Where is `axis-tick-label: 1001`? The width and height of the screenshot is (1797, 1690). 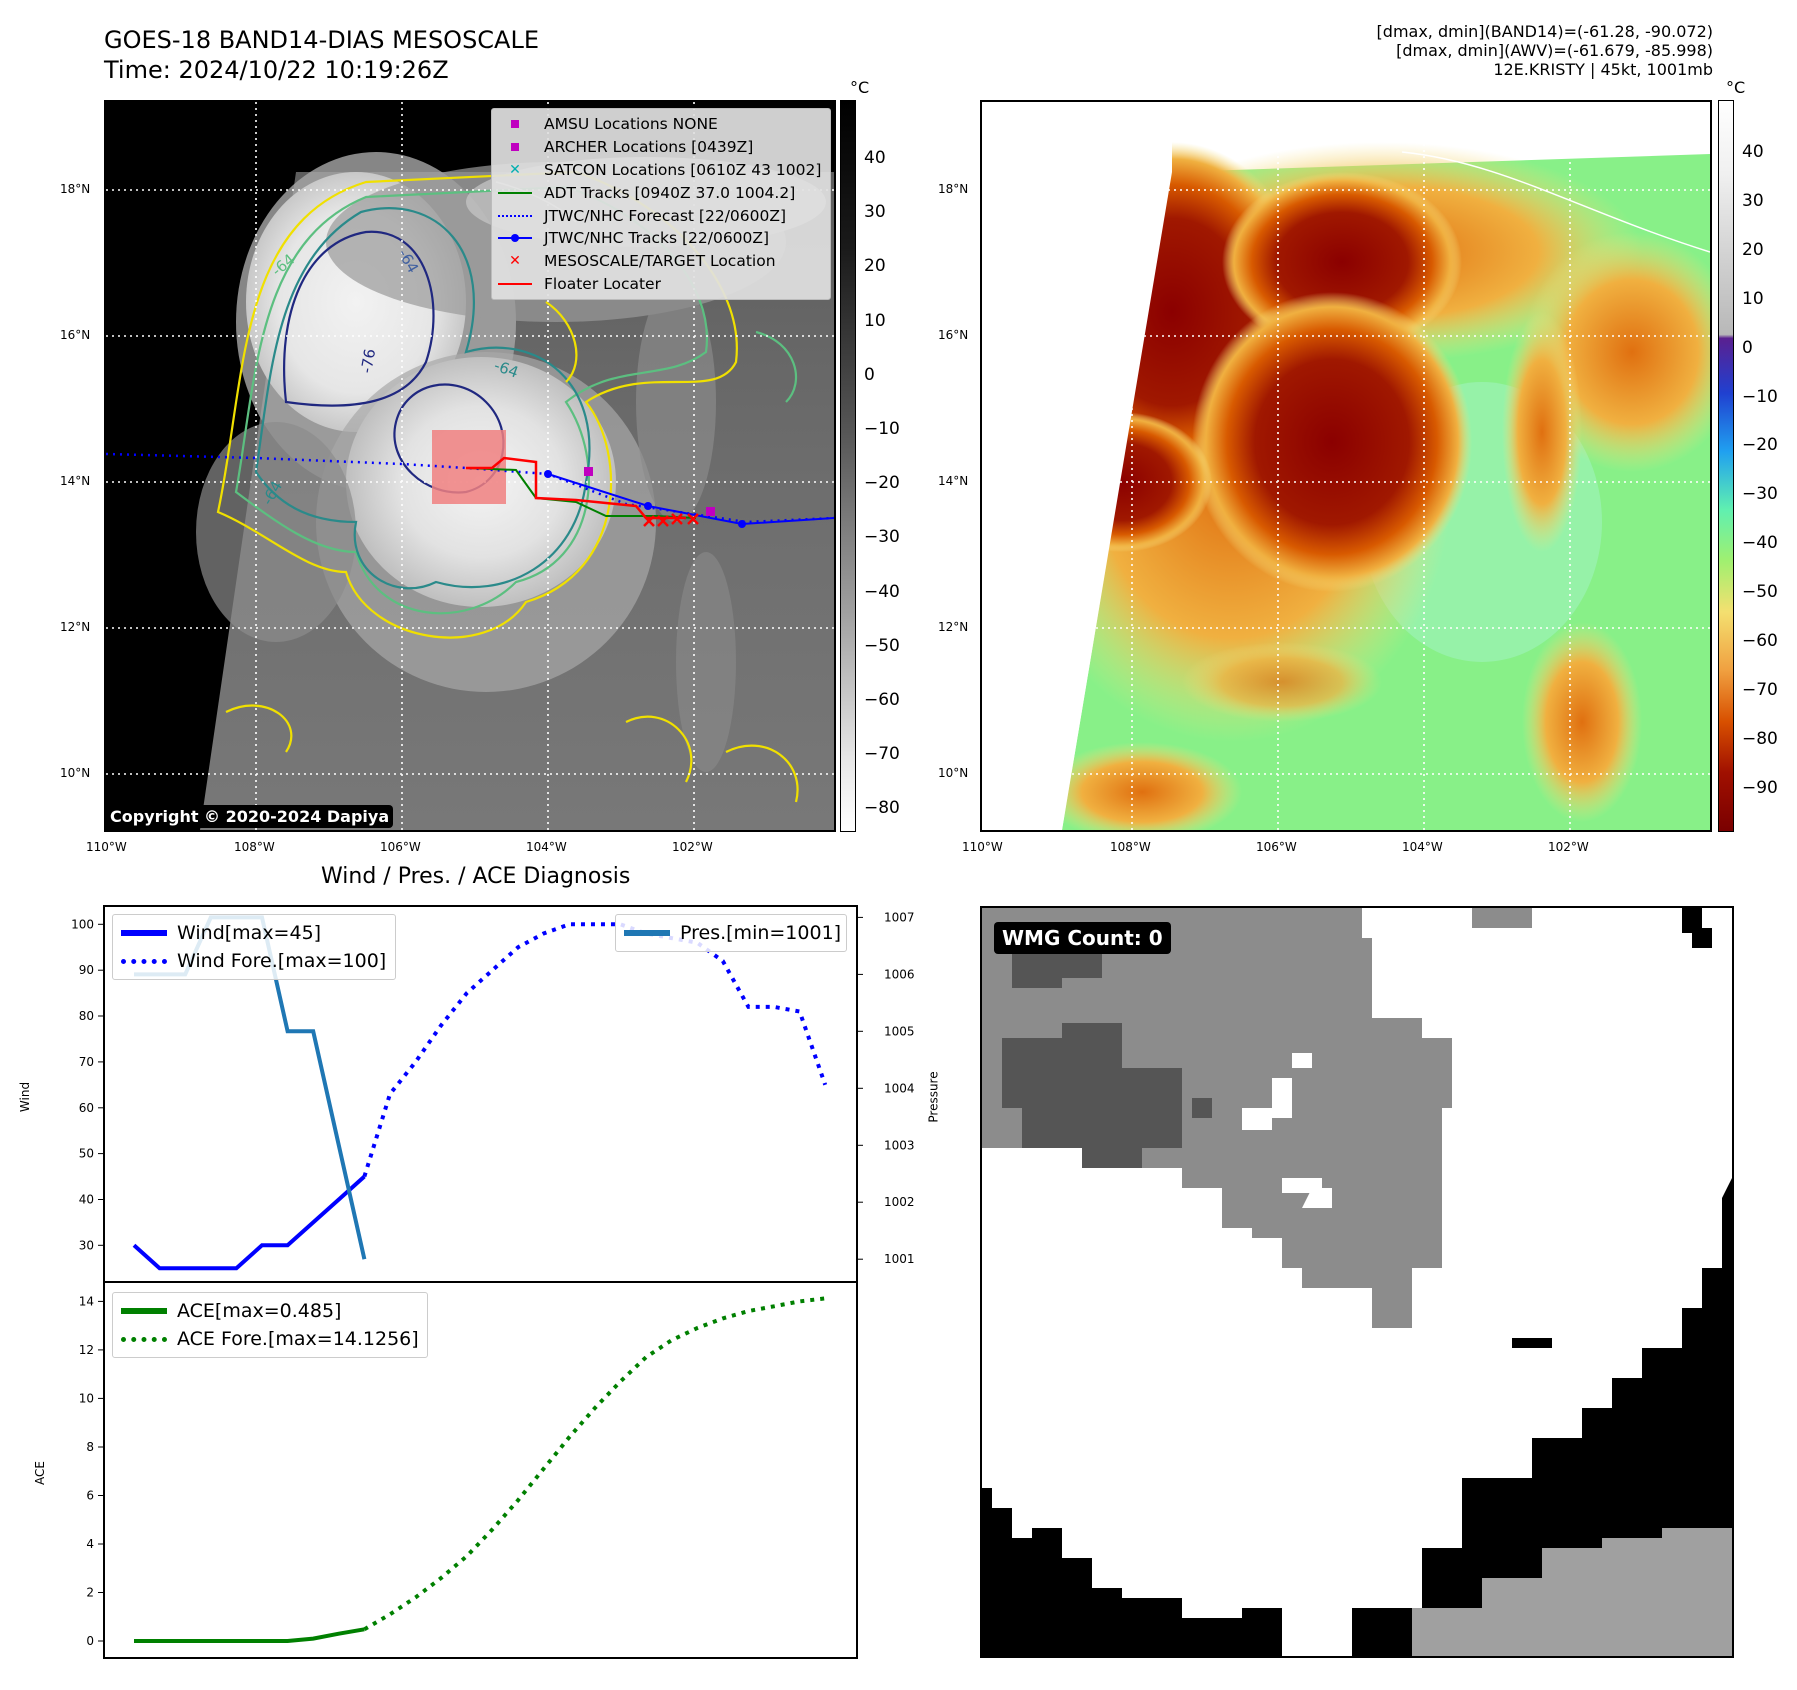
axis-tick-label: 1001 is located at coordinates (899, 1259).